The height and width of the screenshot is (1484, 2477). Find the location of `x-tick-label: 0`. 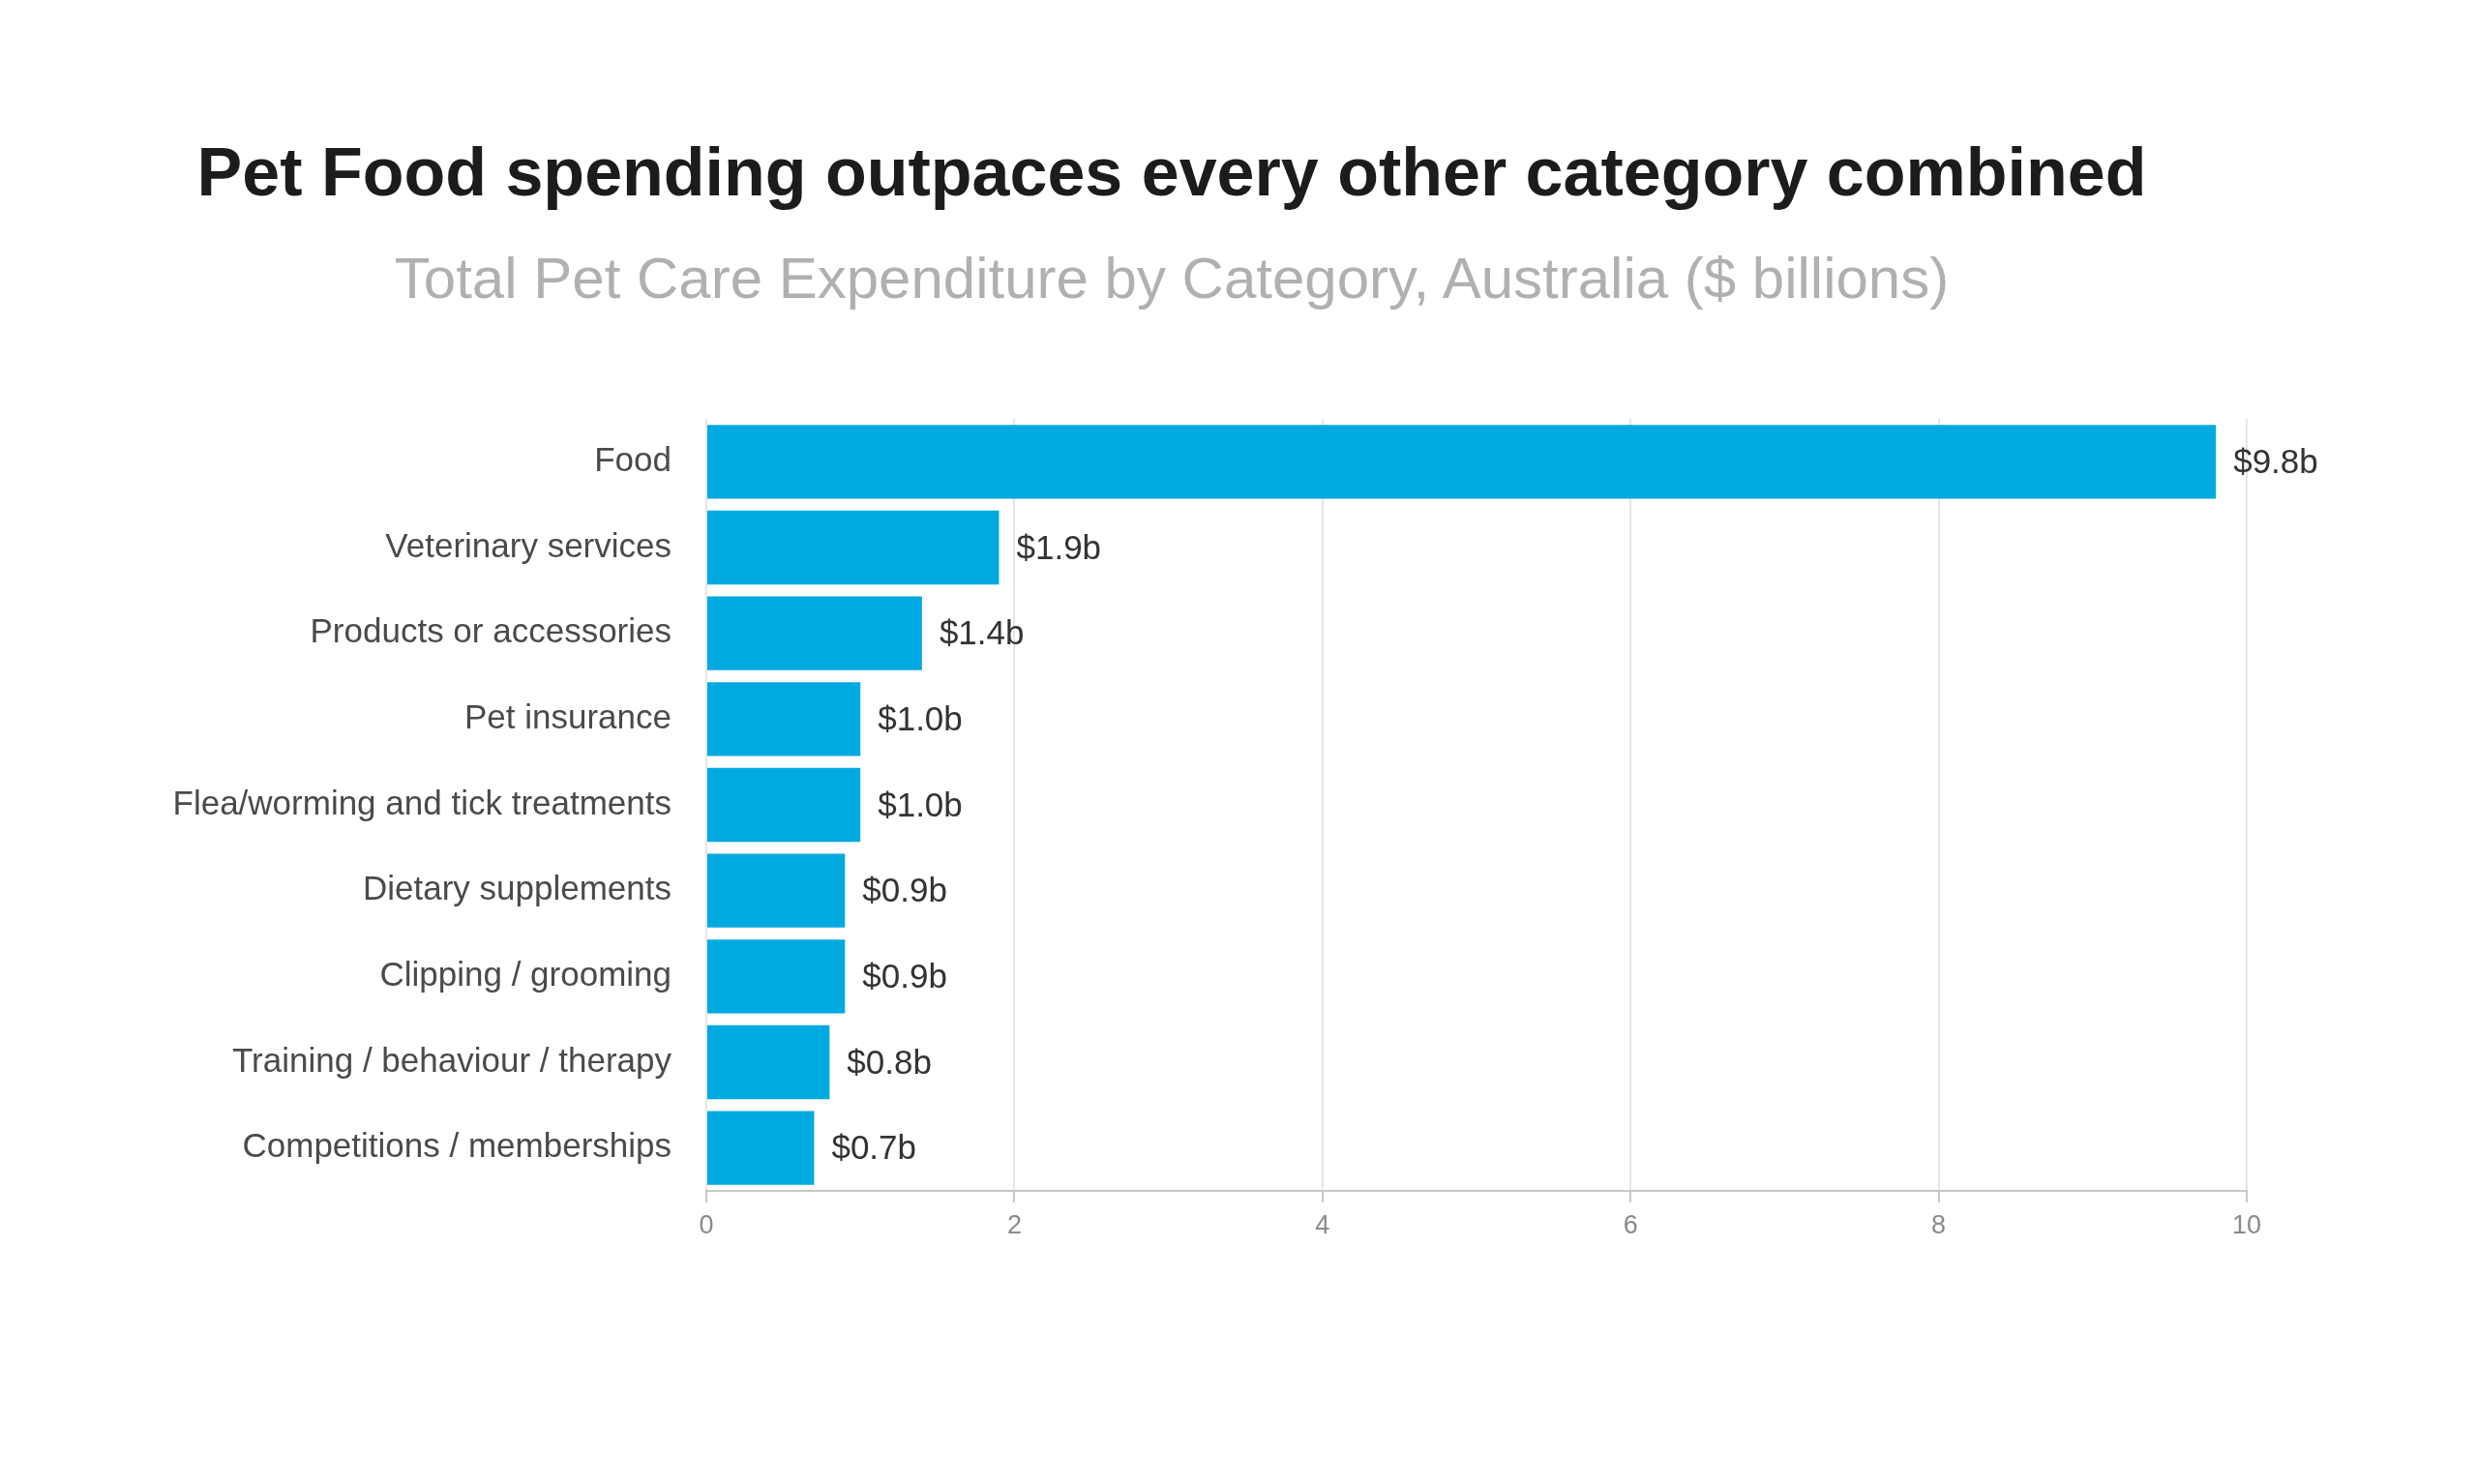

x-tick-label: 0 is located at coordinates (706, 1224).